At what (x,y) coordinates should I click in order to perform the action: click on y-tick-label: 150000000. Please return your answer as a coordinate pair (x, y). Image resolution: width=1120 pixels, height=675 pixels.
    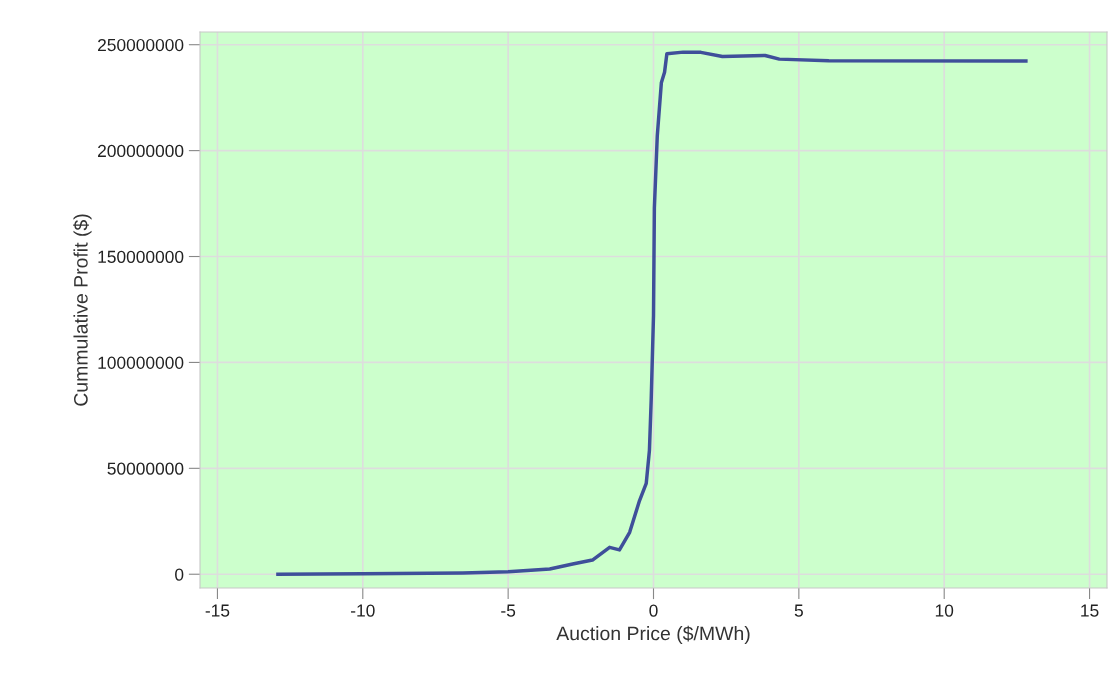
    Looking at the image, I should click on (141, 256).